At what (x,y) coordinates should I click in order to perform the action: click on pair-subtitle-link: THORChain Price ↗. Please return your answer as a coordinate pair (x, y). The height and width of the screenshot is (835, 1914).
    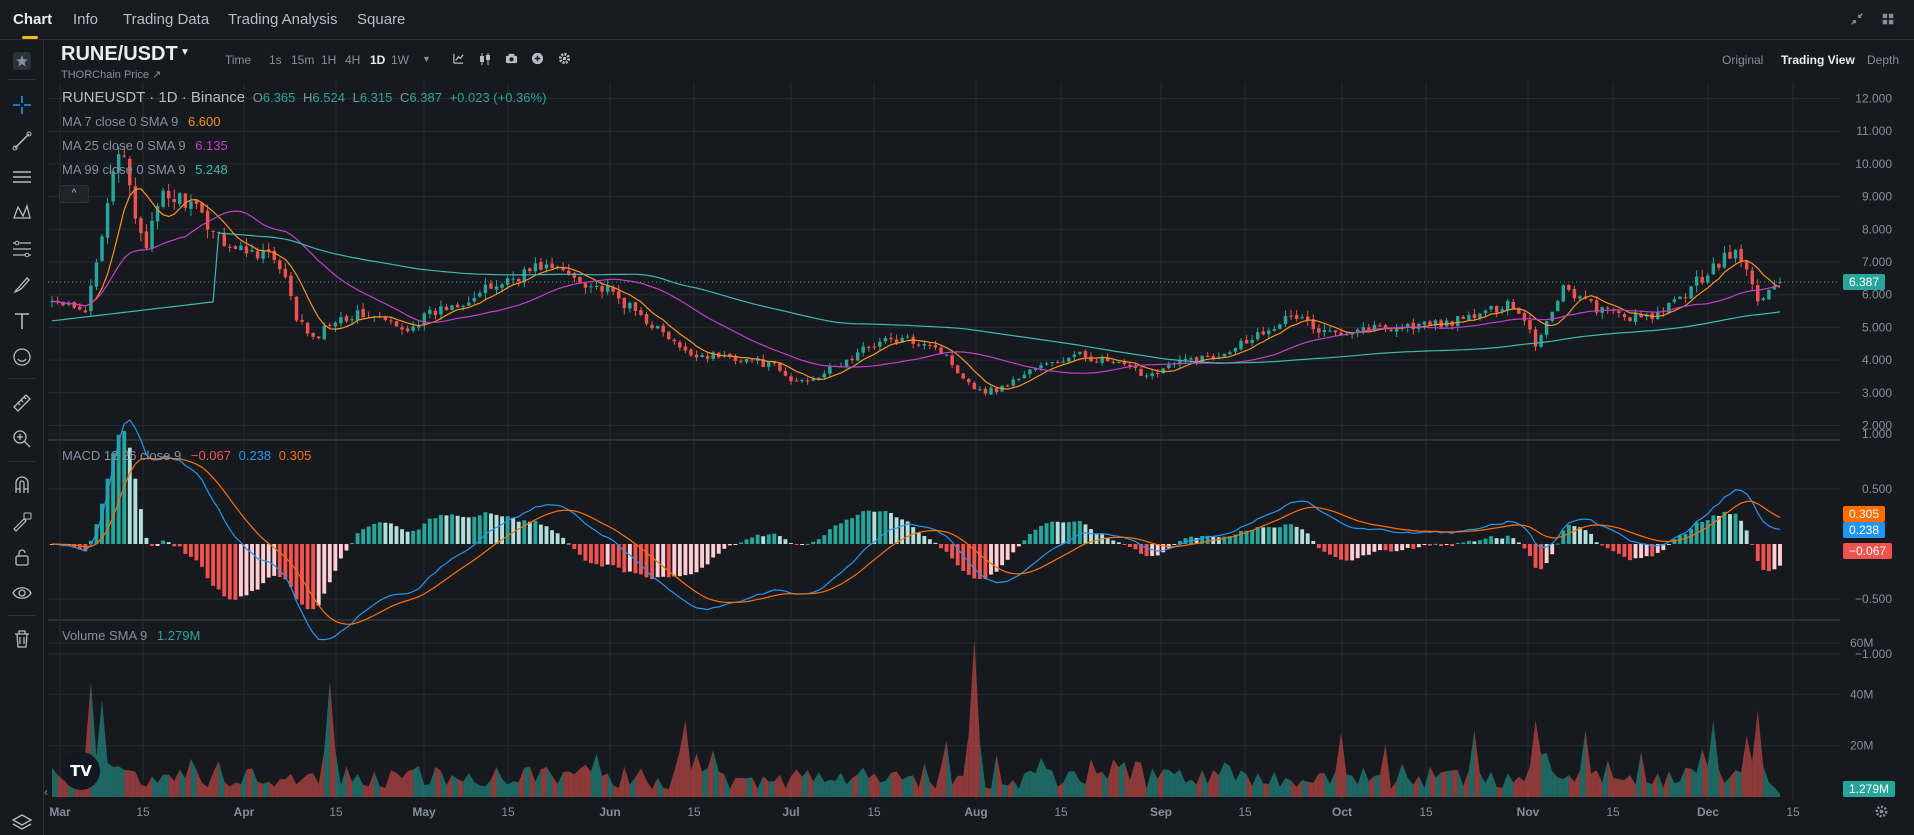
    Looking at the image, I should click on (111, 75).